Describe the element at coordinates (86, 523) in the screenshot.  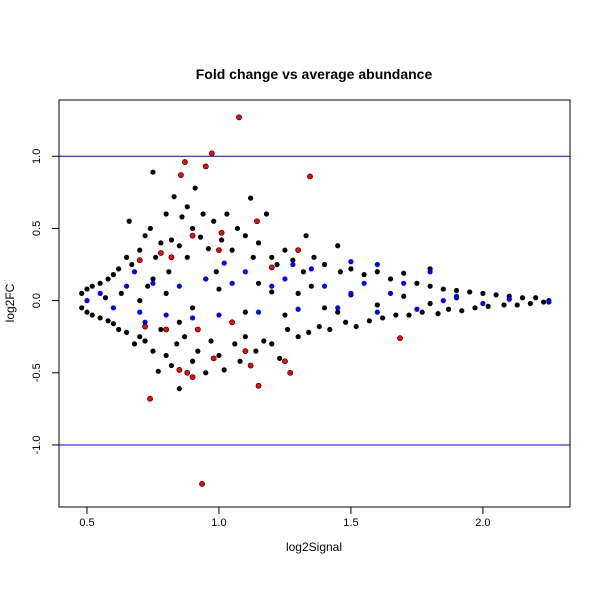
I see `x-tick-label: 0.5` at that location.